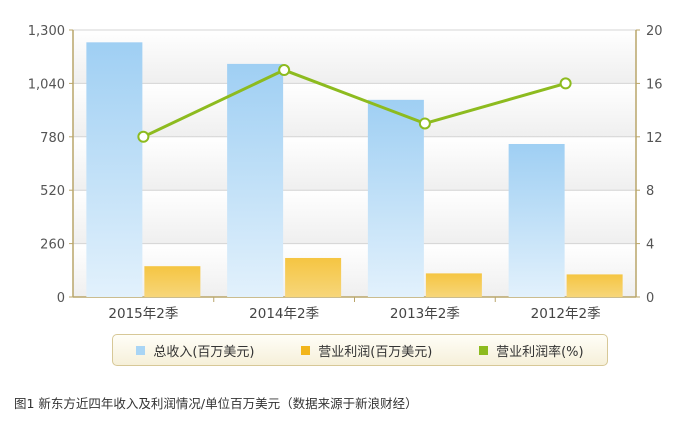 The width and height of the screenshot is (683, 421). What do you see at coordinates (46, 84) in the screenshot?
I see `y-left-tick-label: 1,040` at bounding box center [46, 84].